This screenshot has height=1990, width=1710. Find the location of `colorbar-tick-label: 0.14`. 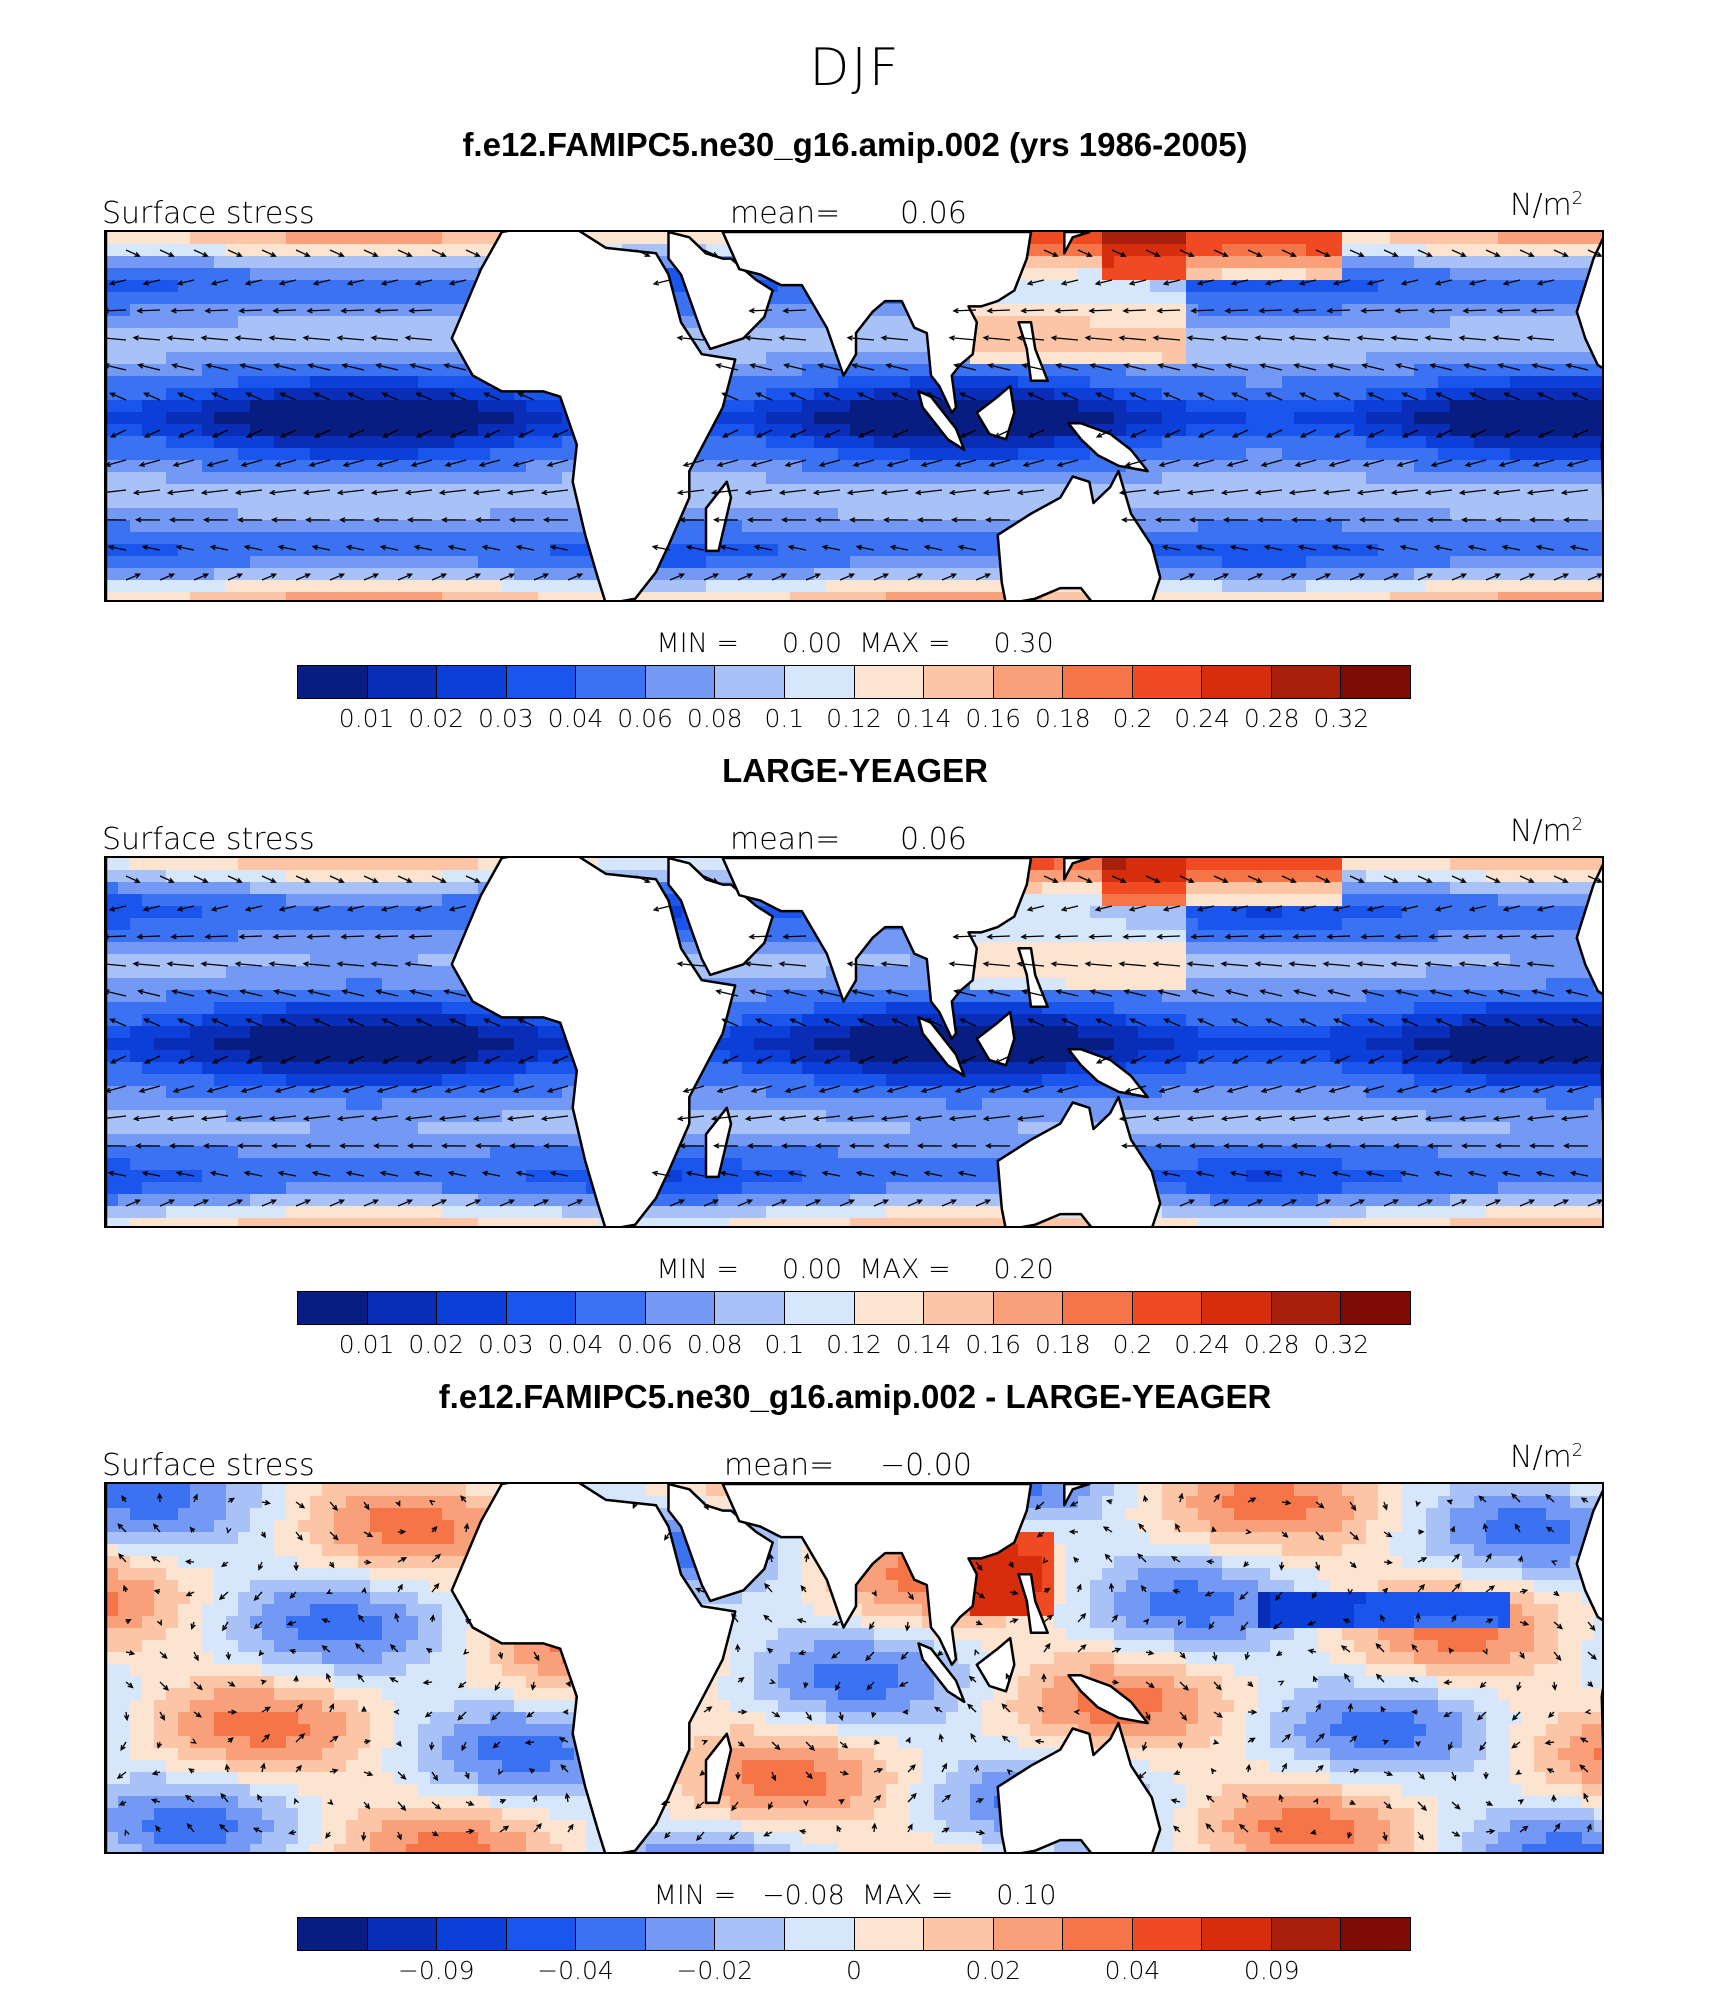

colorbar-tick-label: 0.14 is located at coordinates (924, 718).